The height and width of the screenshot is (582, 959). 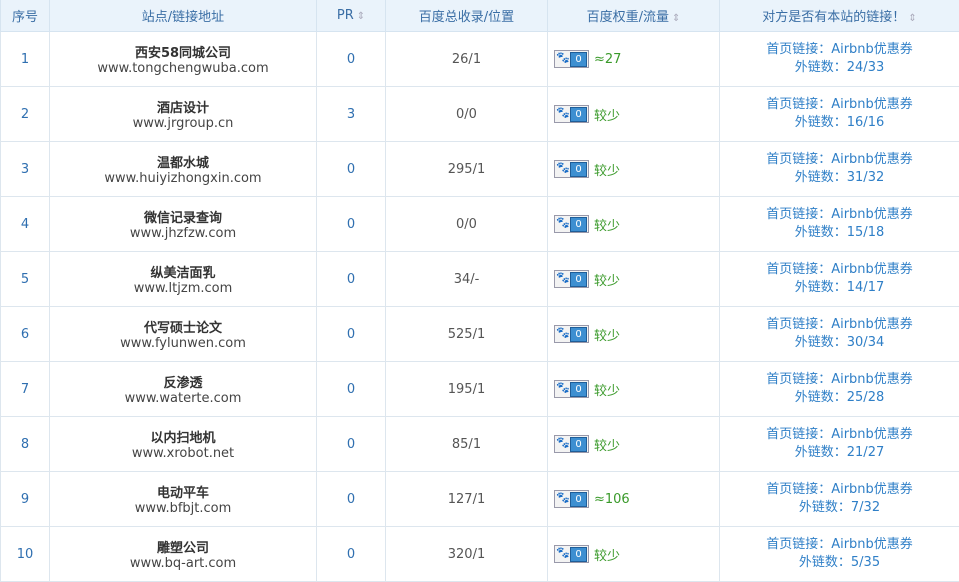 I want to click on header-backlink: 对方是否有本站的链接！⇕, so click(x=839, y=16).